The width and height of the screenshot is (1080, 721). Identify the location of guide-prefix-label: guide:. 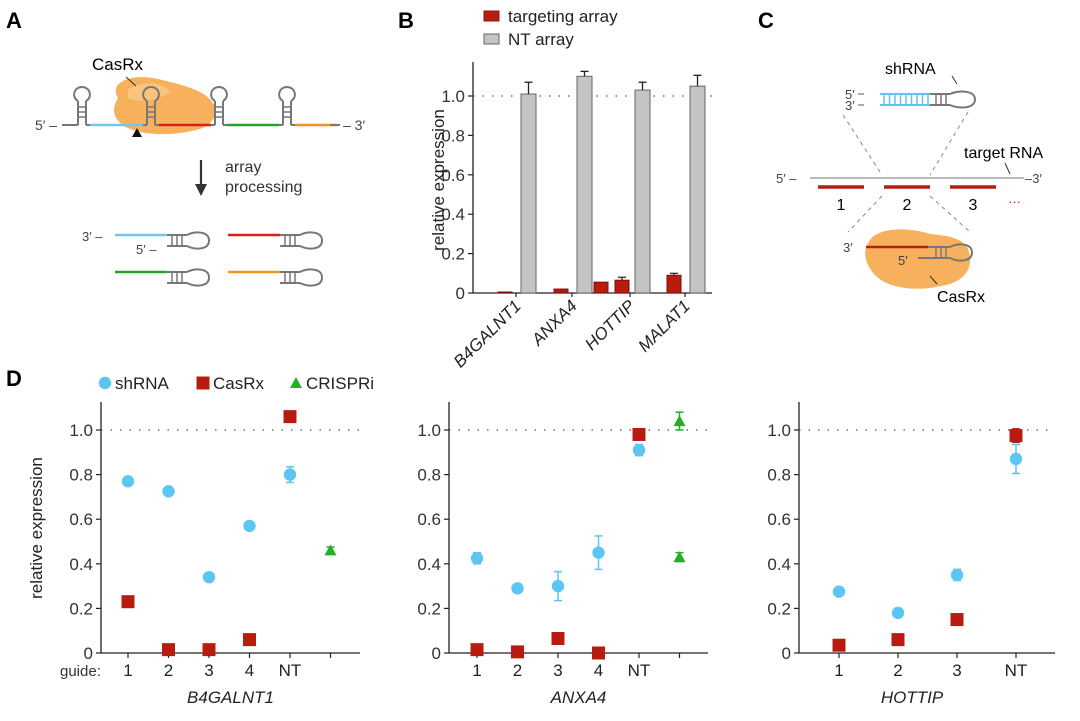
(80, 671).